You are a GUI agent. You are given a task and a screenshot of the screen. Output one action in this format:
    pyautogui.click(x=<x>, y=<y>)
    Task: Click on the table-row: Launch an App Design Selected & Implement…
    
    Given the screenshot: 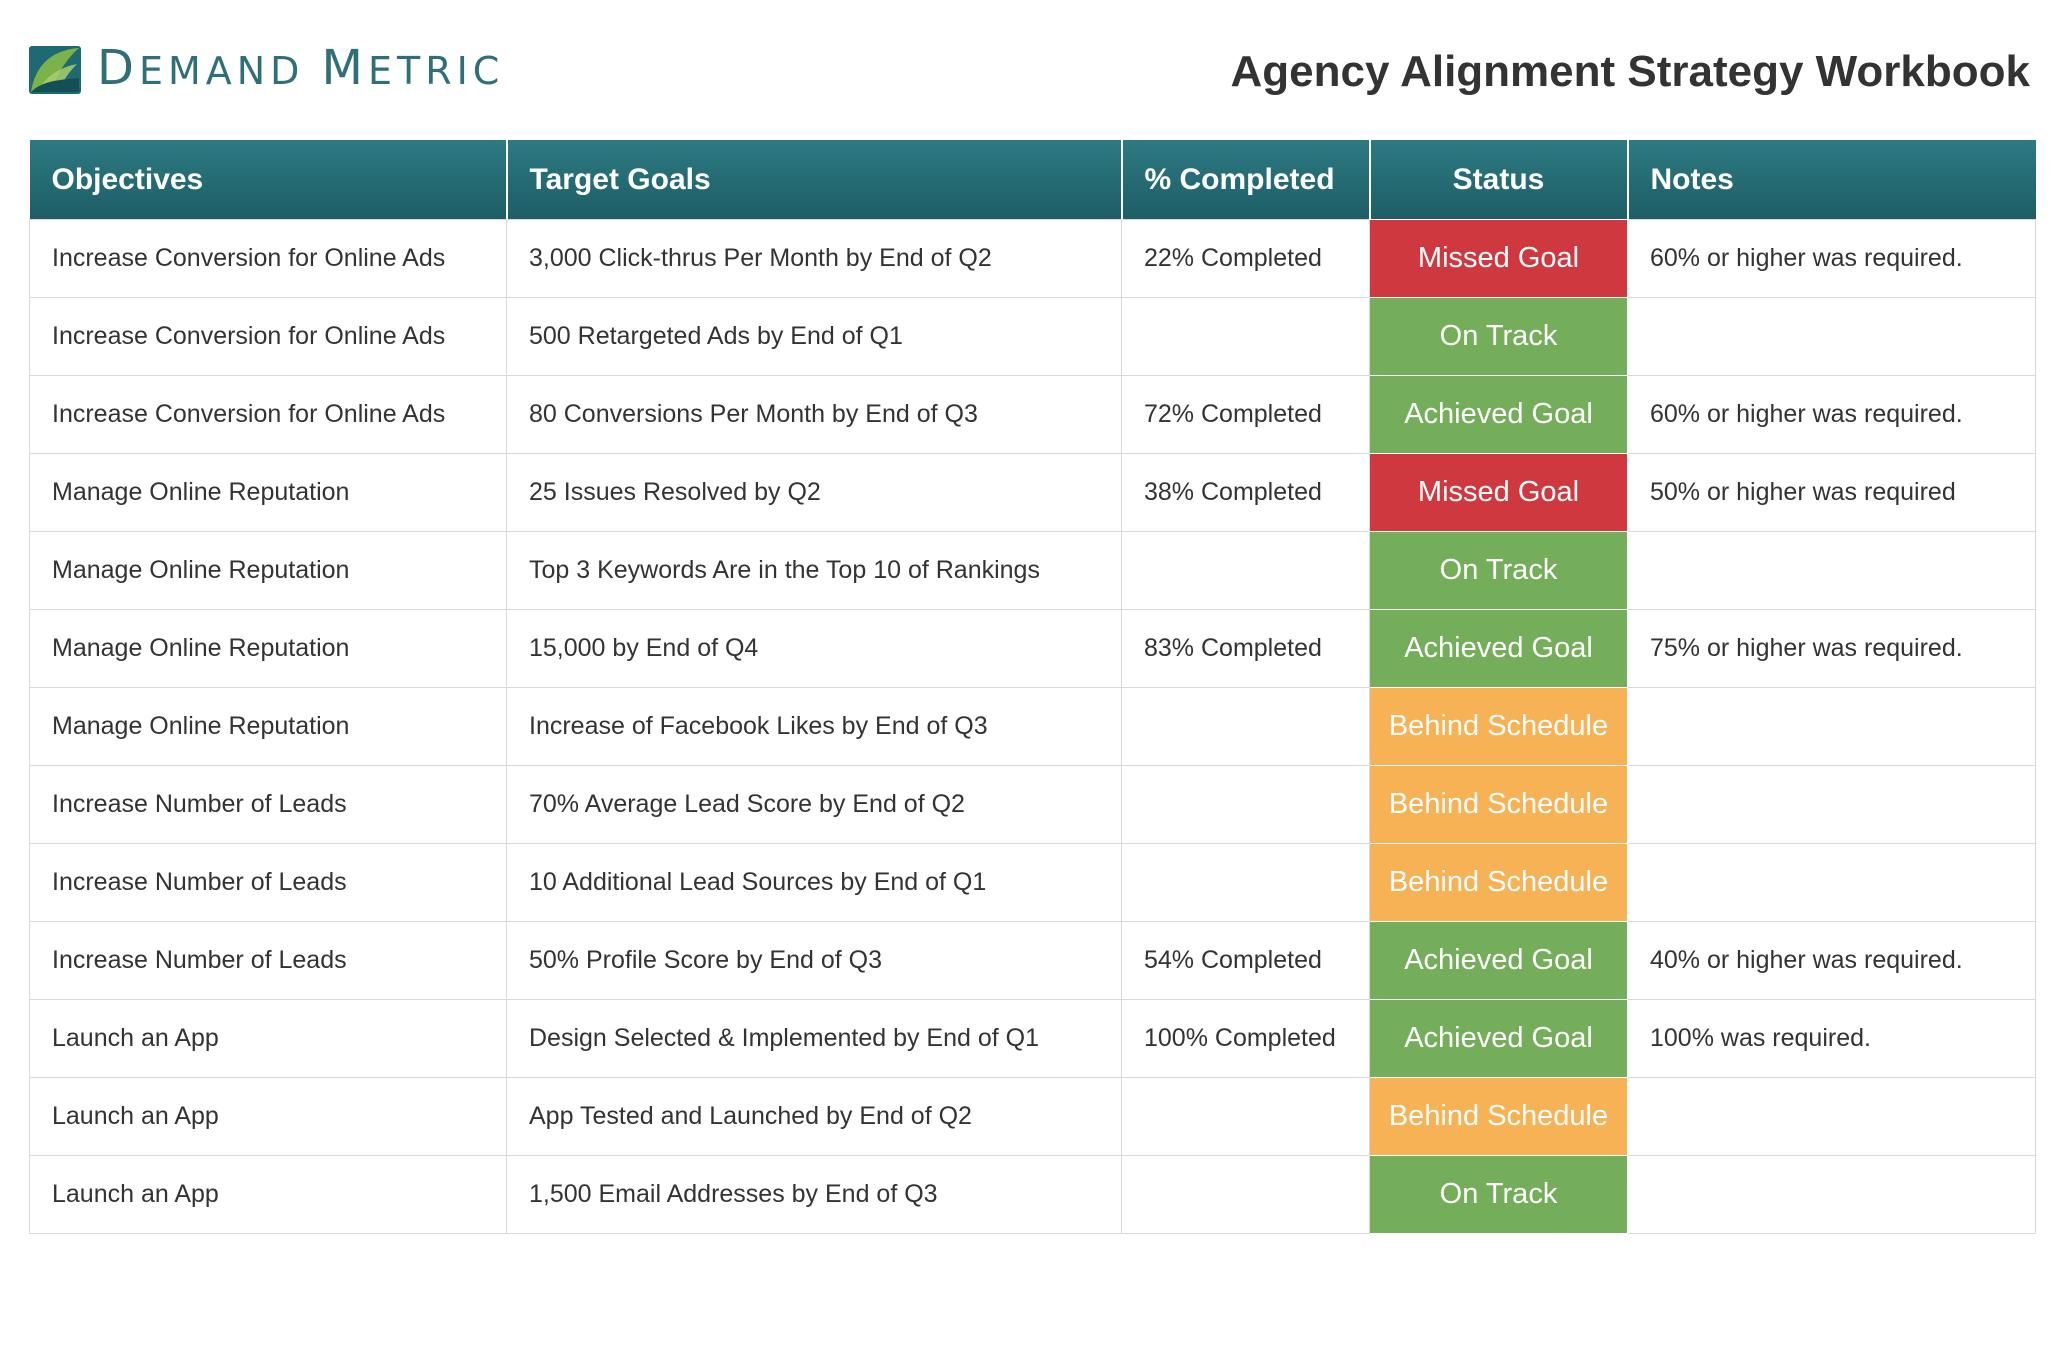 What is the action you would take?
    pyautogui.click(x=1032, y=1038)
    